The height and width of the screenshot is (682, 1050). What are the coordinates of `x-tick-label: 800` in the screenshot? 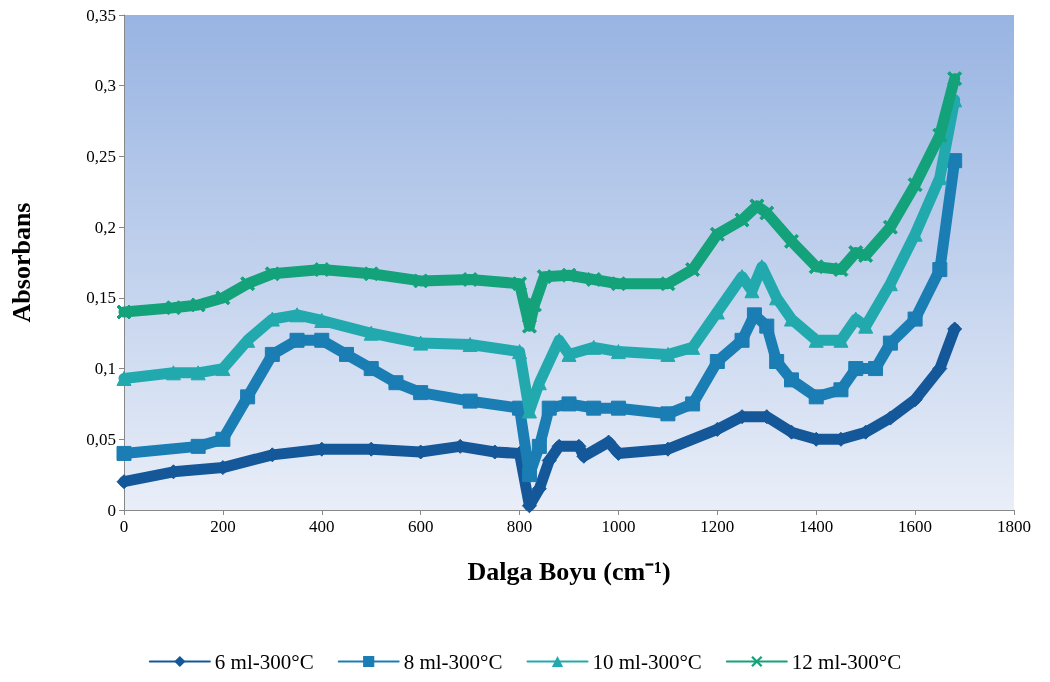 It's located at (519, 526).